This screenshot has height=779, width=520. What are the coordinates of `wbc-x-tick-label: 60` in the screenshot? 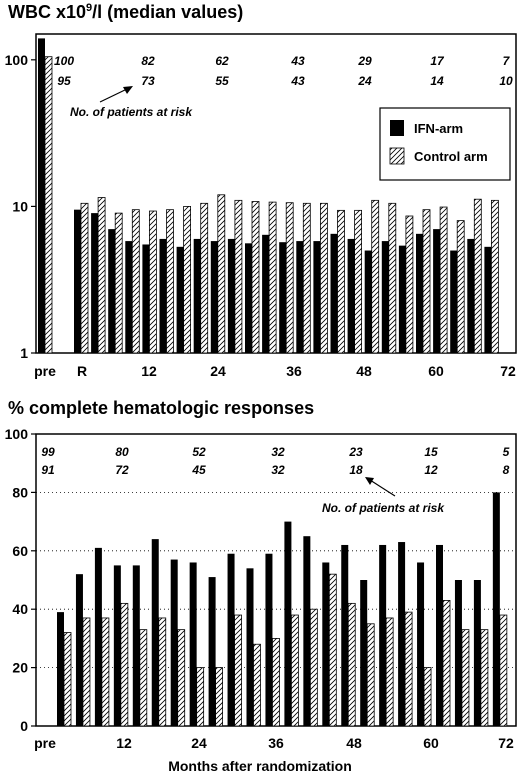 It's located at (436, 371).